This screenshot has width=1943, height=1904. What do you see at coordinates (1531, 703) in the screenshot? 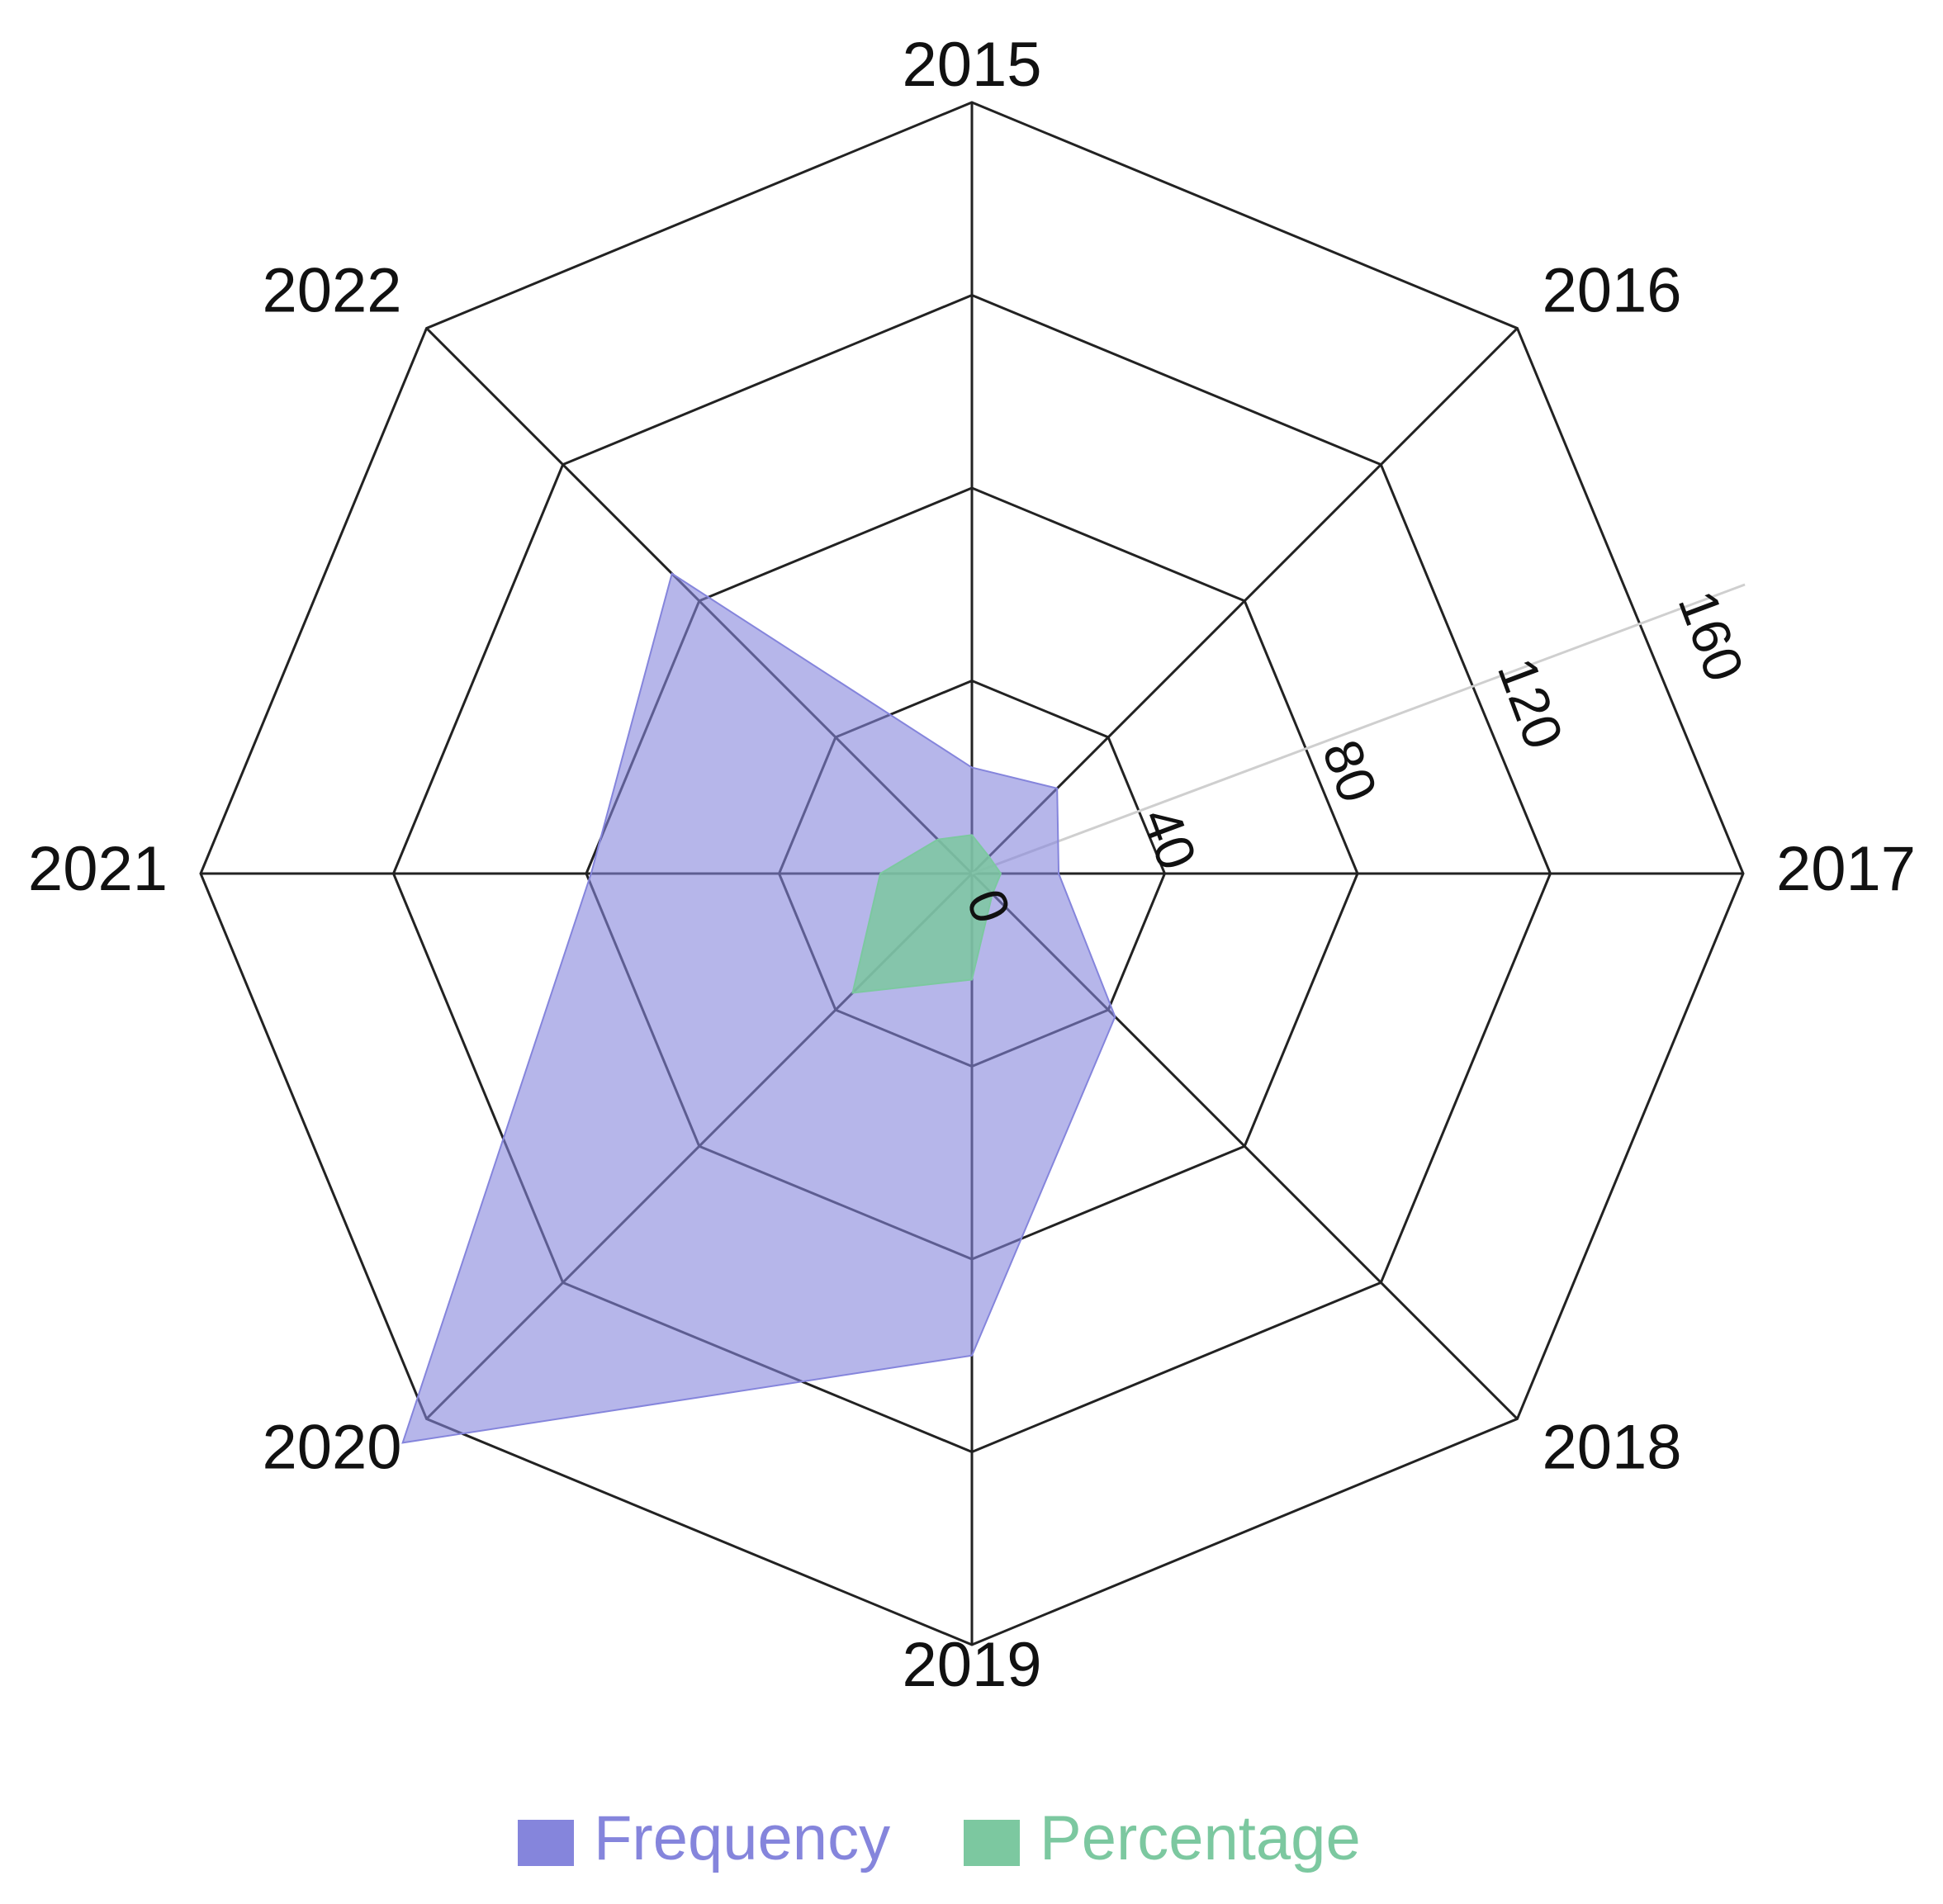
I see `tick-label-120: 120` at bounding box center [1531, 703].